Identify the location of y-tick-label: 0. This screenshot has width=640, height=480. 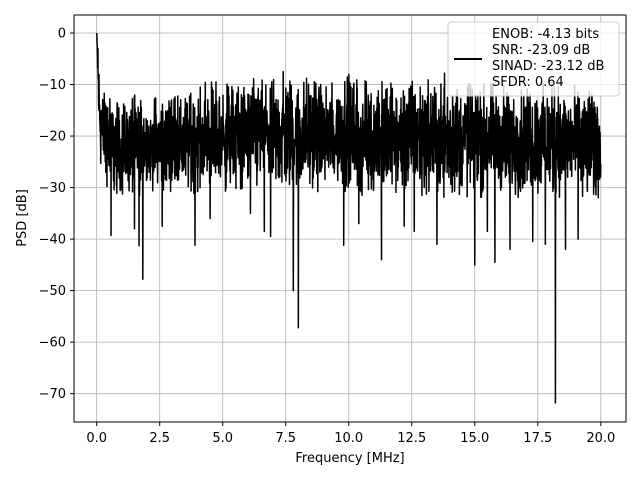
(62, 34).